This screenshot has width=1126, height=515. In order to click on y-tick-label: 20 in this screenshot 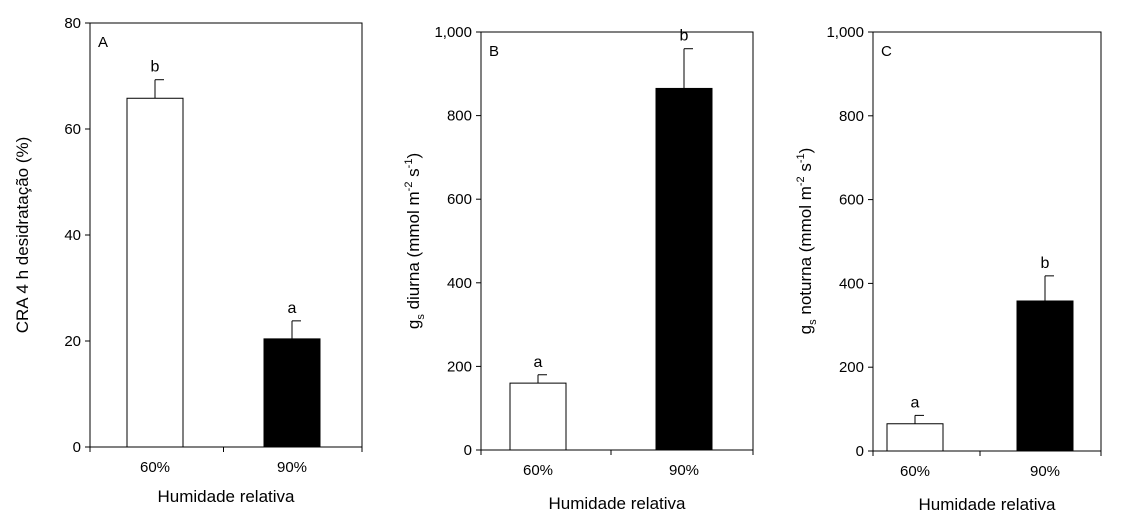, I will do `click(72, 341)`.